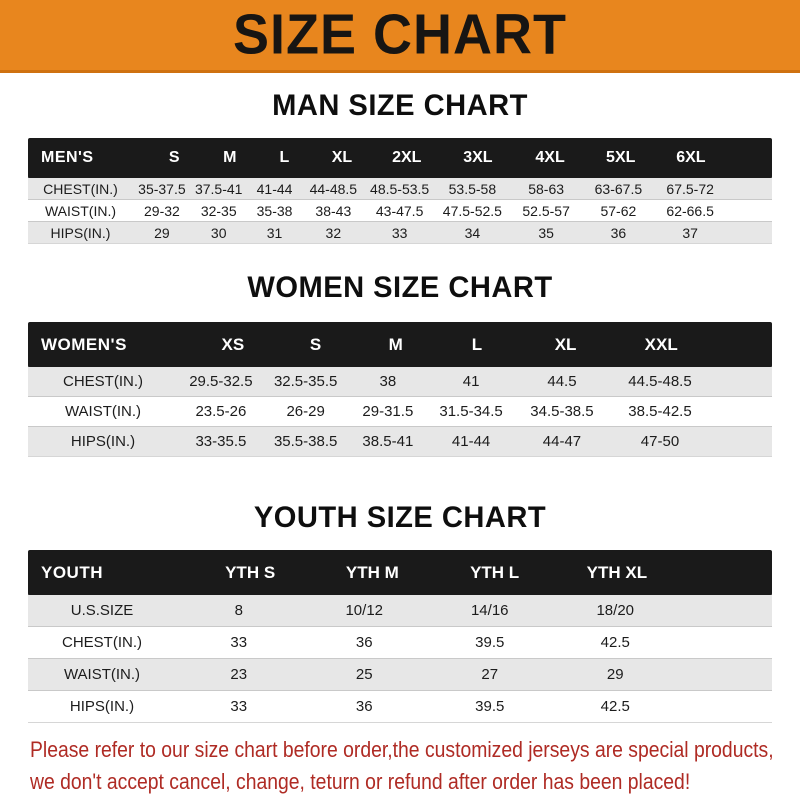  I want to click on men-size-header: 5XL, so click(621, 157).